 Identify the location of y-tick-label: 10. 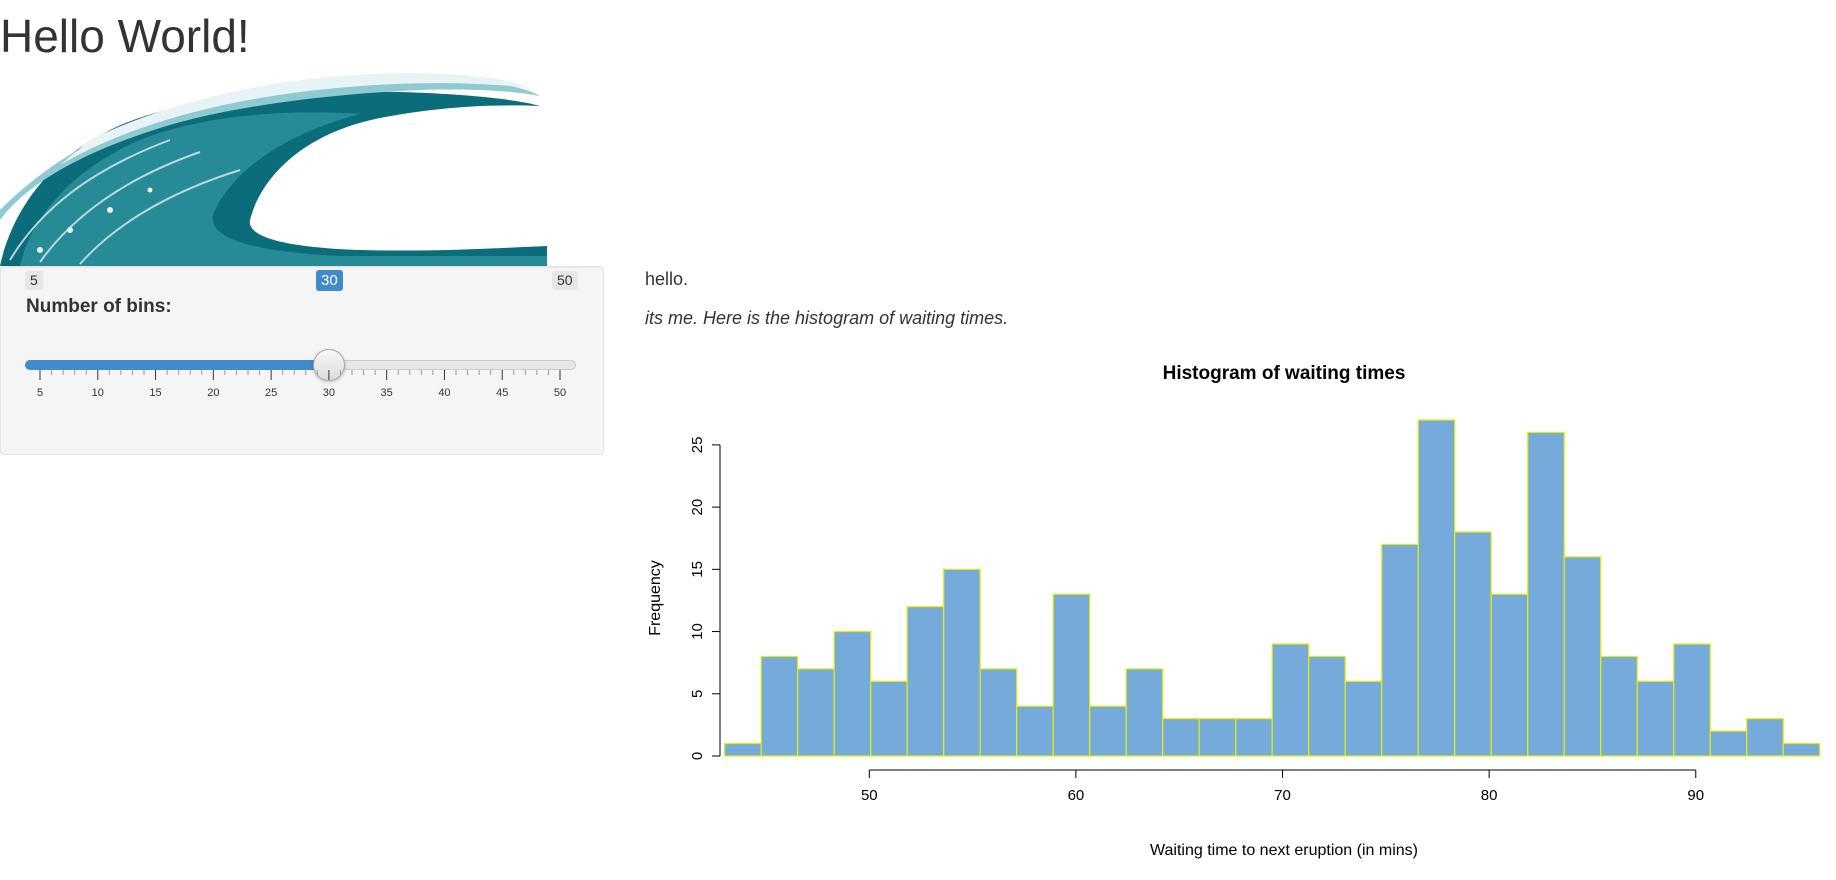
(697, 631).